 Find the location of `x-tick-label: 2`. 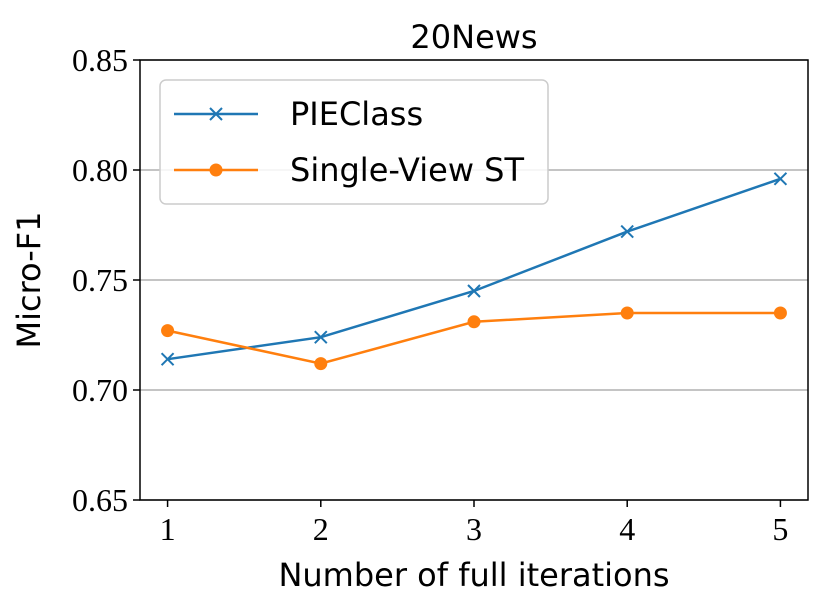

x-tick-label: 2 is located at coordinates (321, 529).